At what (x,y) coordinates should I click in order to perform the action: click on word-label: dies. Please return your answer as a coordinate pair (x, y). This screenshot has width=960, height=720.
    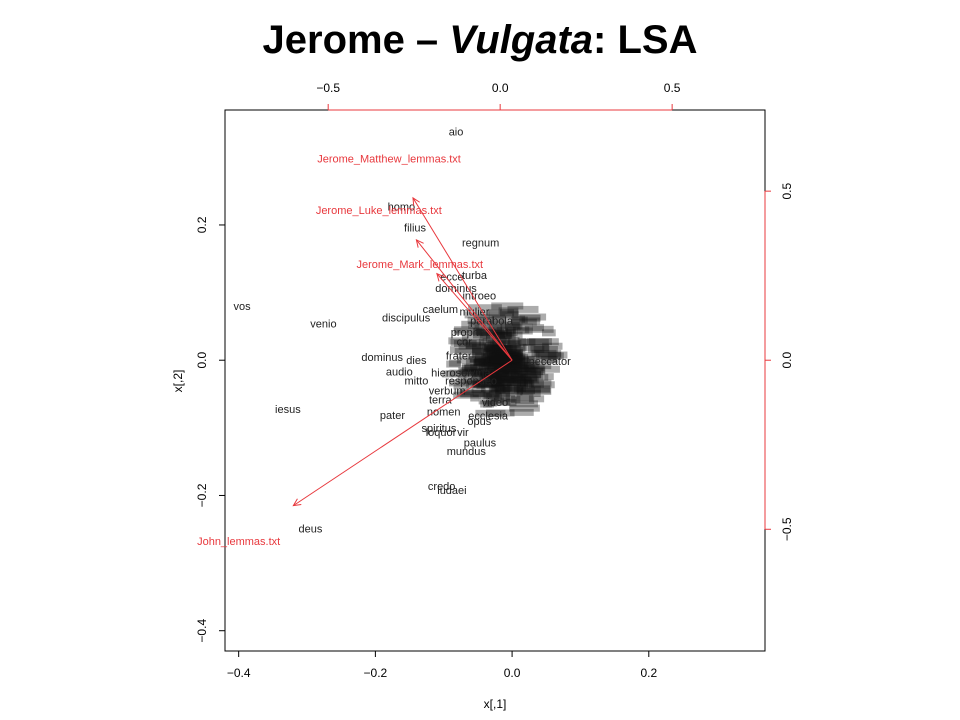
    Looking at the image, I should click on (416, 361).